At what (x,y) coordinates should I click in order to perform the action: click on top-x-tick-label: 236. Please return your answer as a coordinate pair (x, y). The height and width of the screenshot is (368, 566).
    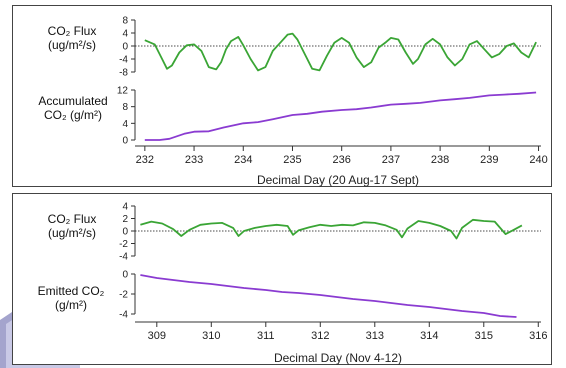
    Looking at the image, I should click on (342, 160).